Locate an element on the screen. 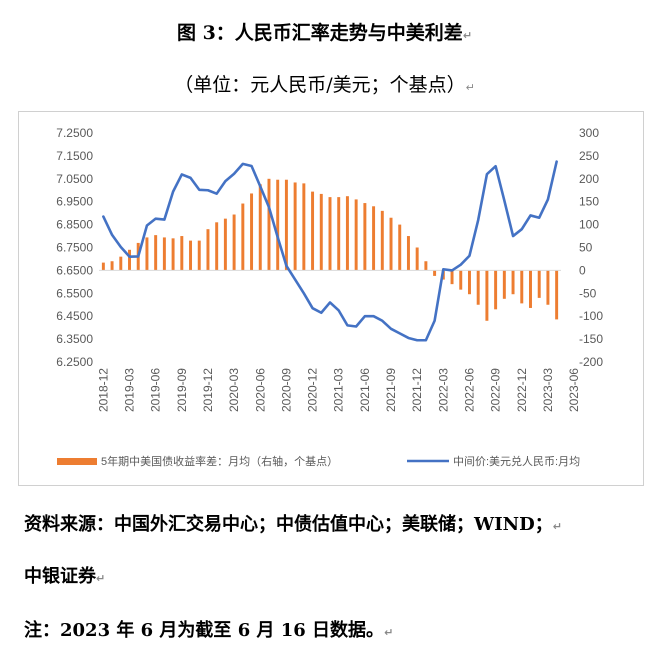 The height and width of the screenshot is (648, 649). source-line-2: 中银证券↵ is located at coordinates (65, 576).